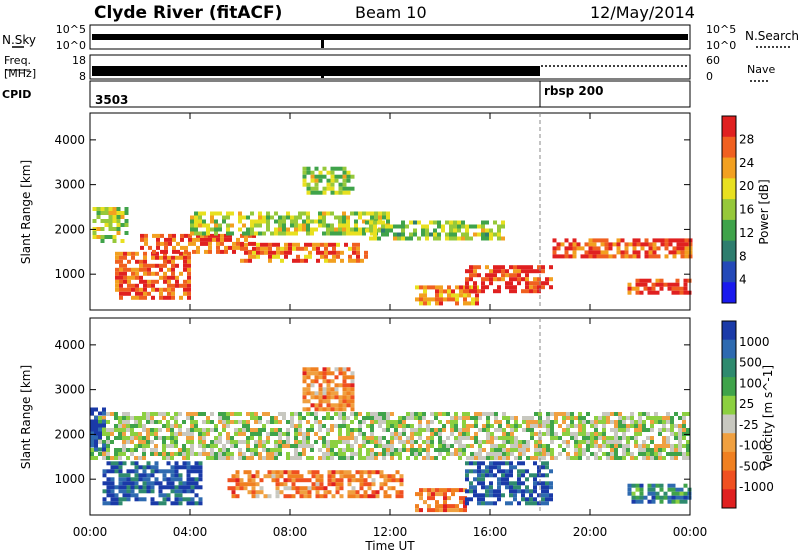  Describe the element at coordinates (16, 94) in the screenshot. I see `cpid-label: CPID` at that location.